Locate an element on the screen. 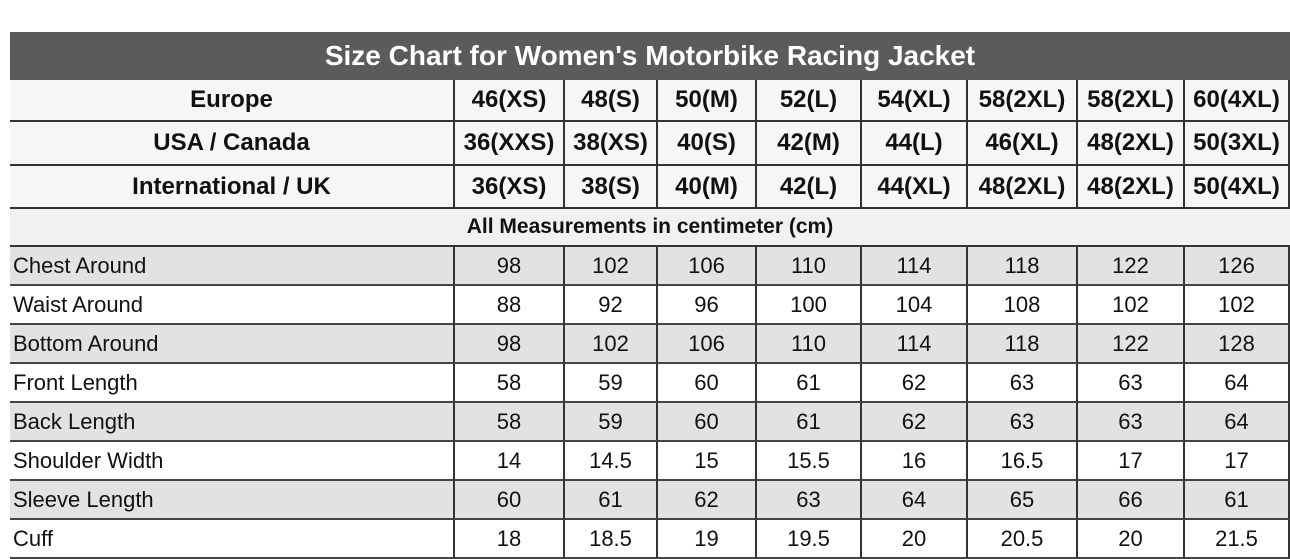  measurement-value: 65 is located at coordinates (1023, 500).